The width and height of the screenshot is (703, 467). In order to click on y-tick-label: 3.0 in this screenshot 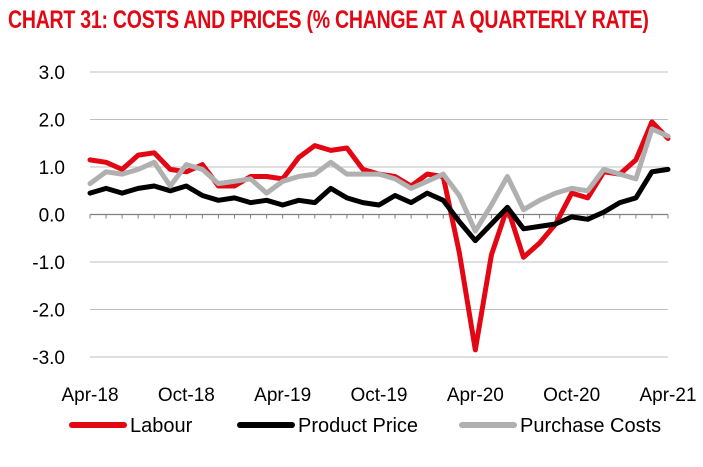, I will do `click(52, 73)`.